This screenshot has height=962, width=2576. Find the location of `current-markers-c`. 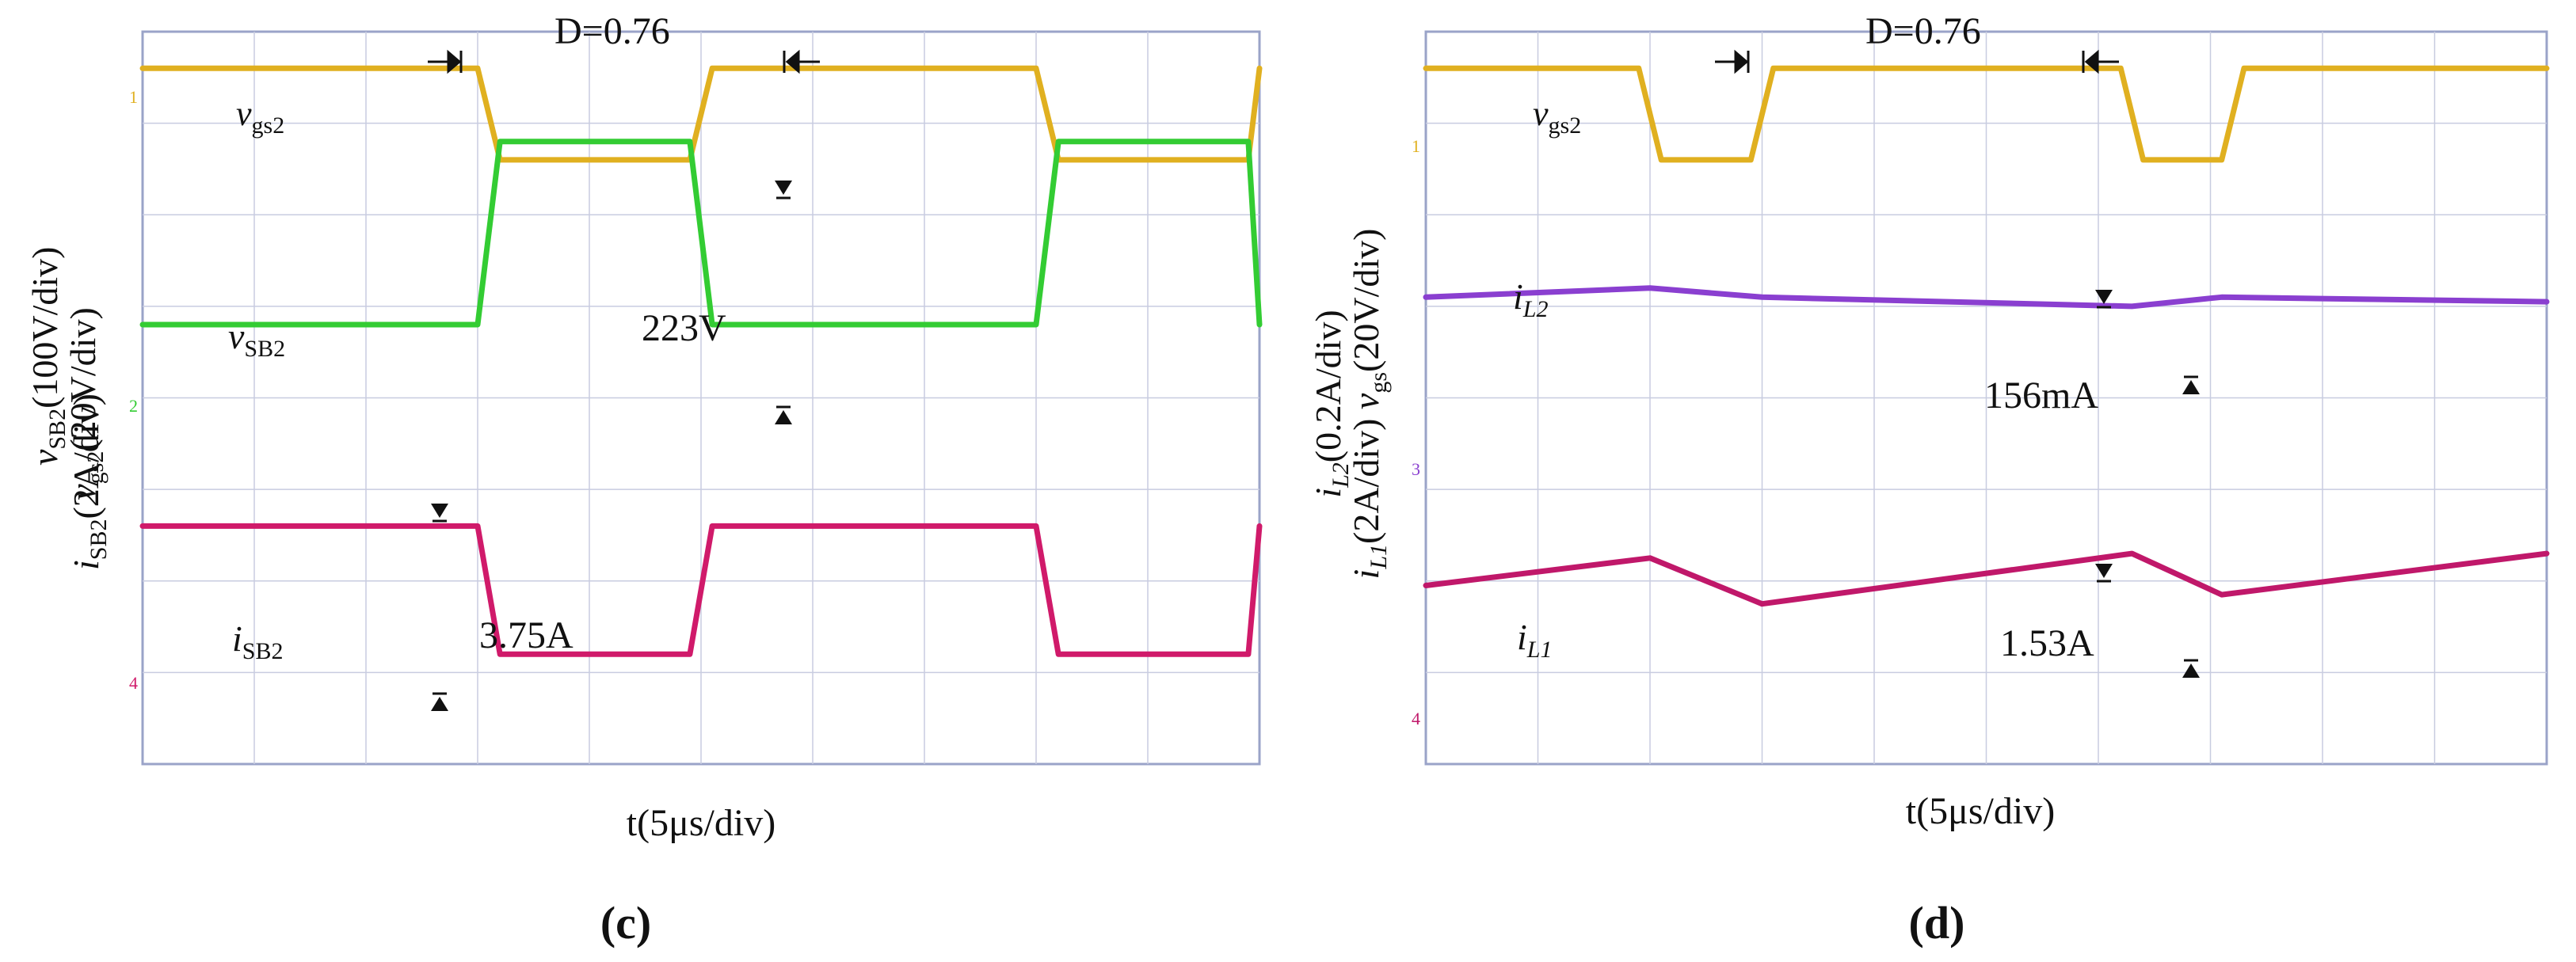

current-markers-c is located at coordinates (440, 607).